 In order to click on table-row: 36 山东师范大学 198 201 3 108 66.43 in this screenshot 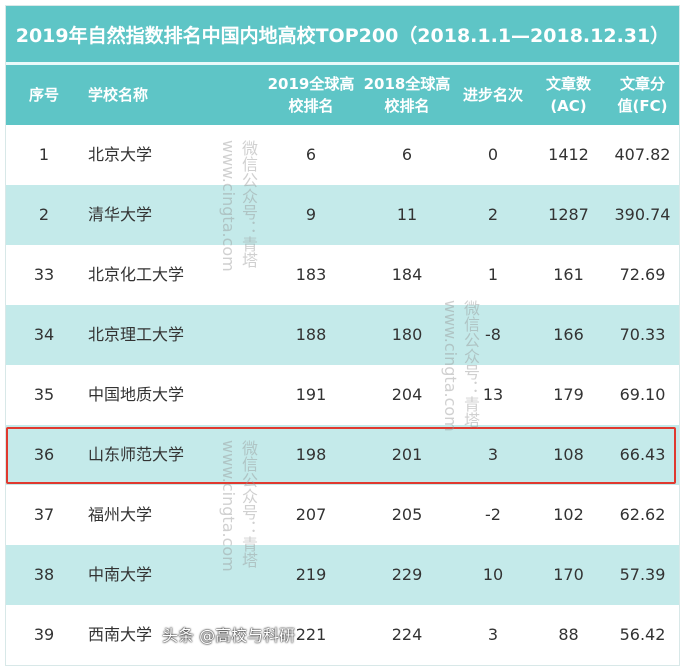, I will do `click(342, 455)`.